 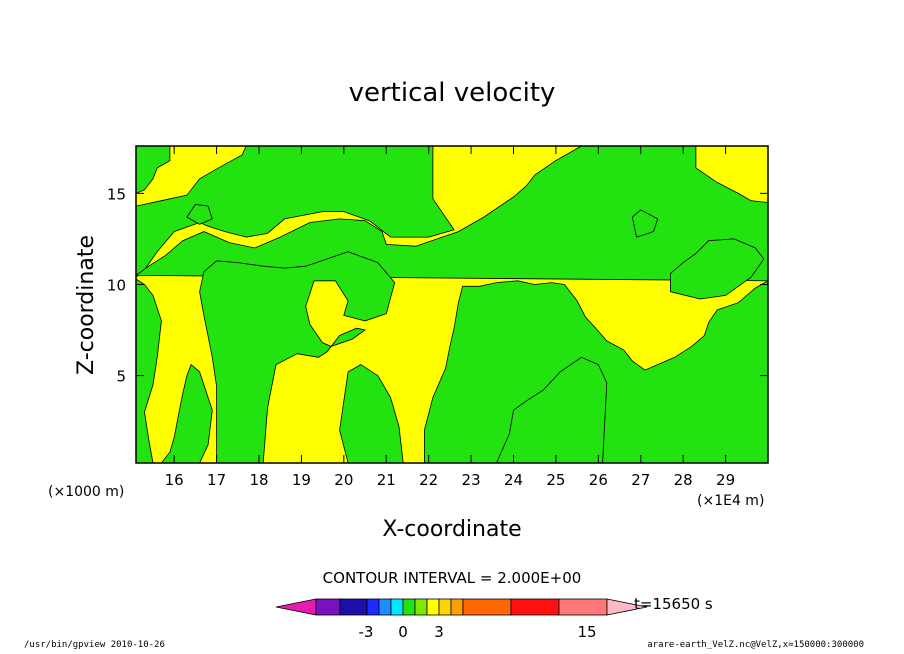 What do you see at coordinates (343, 480) in the screenshot?
I see `x-tick-label: 20` at bounding box center [343, 480].